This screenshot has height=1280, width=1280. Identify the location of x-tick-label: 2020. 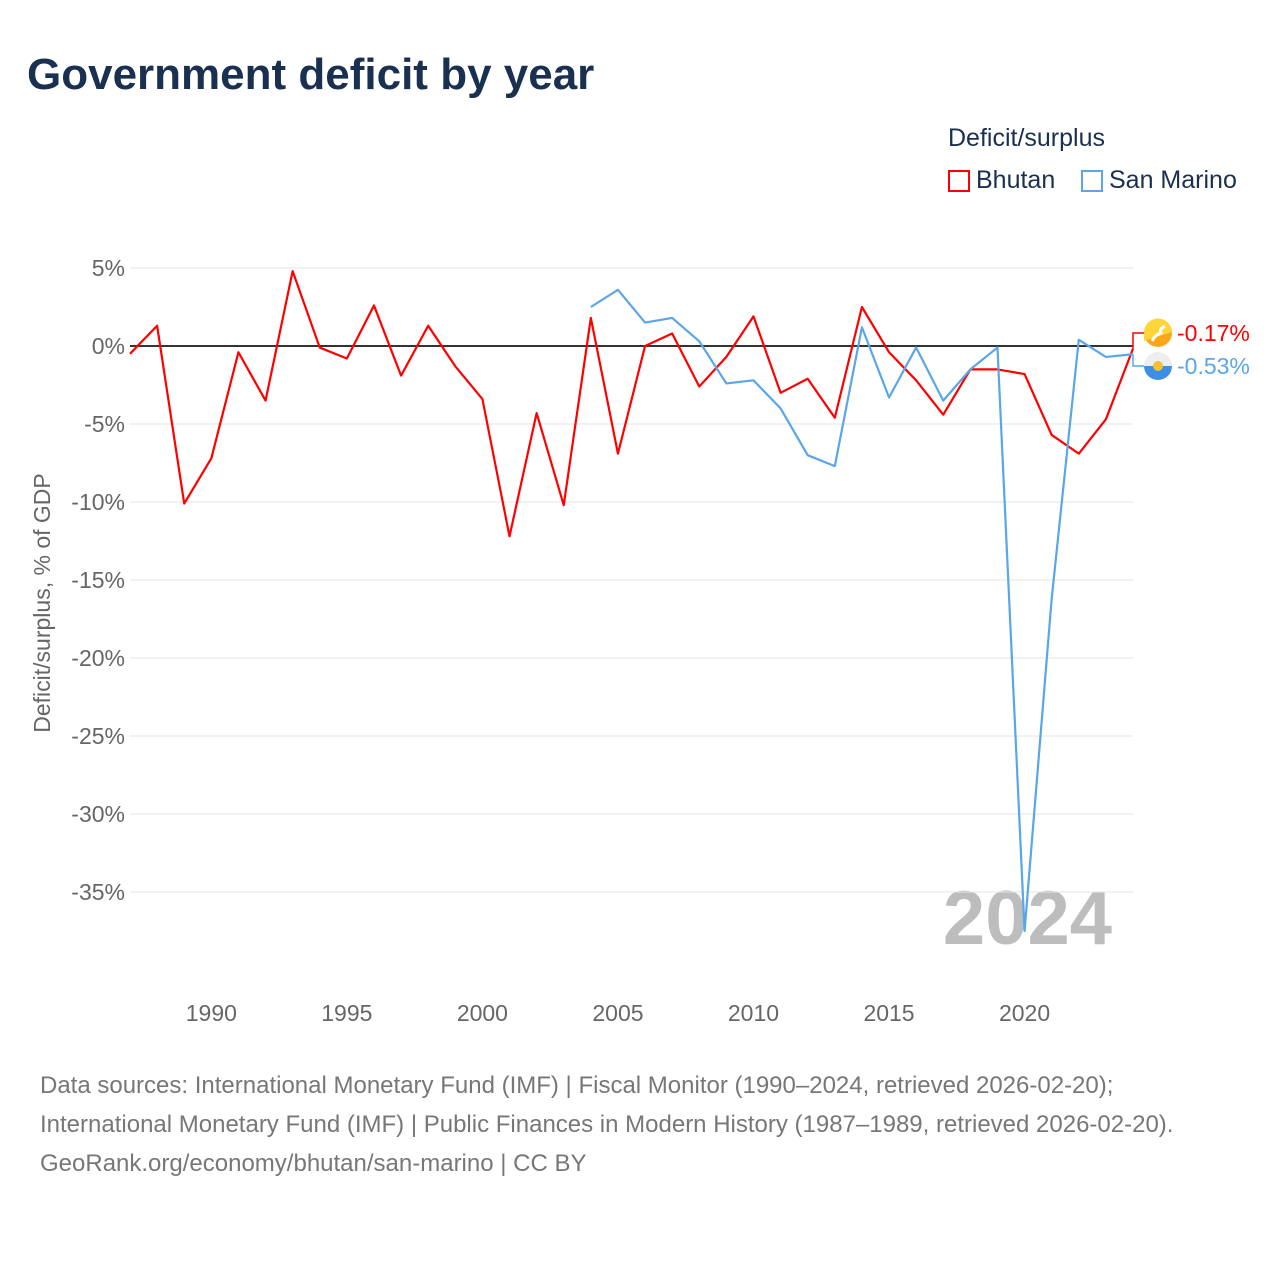
(1024, 1013).